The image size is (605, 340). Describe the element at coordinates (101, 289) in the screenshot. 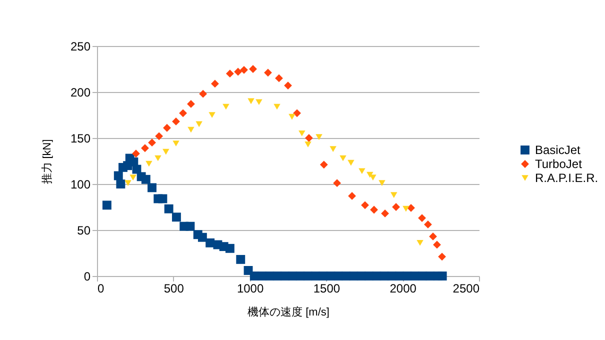

I see `x-tick-label: 0` at that location.